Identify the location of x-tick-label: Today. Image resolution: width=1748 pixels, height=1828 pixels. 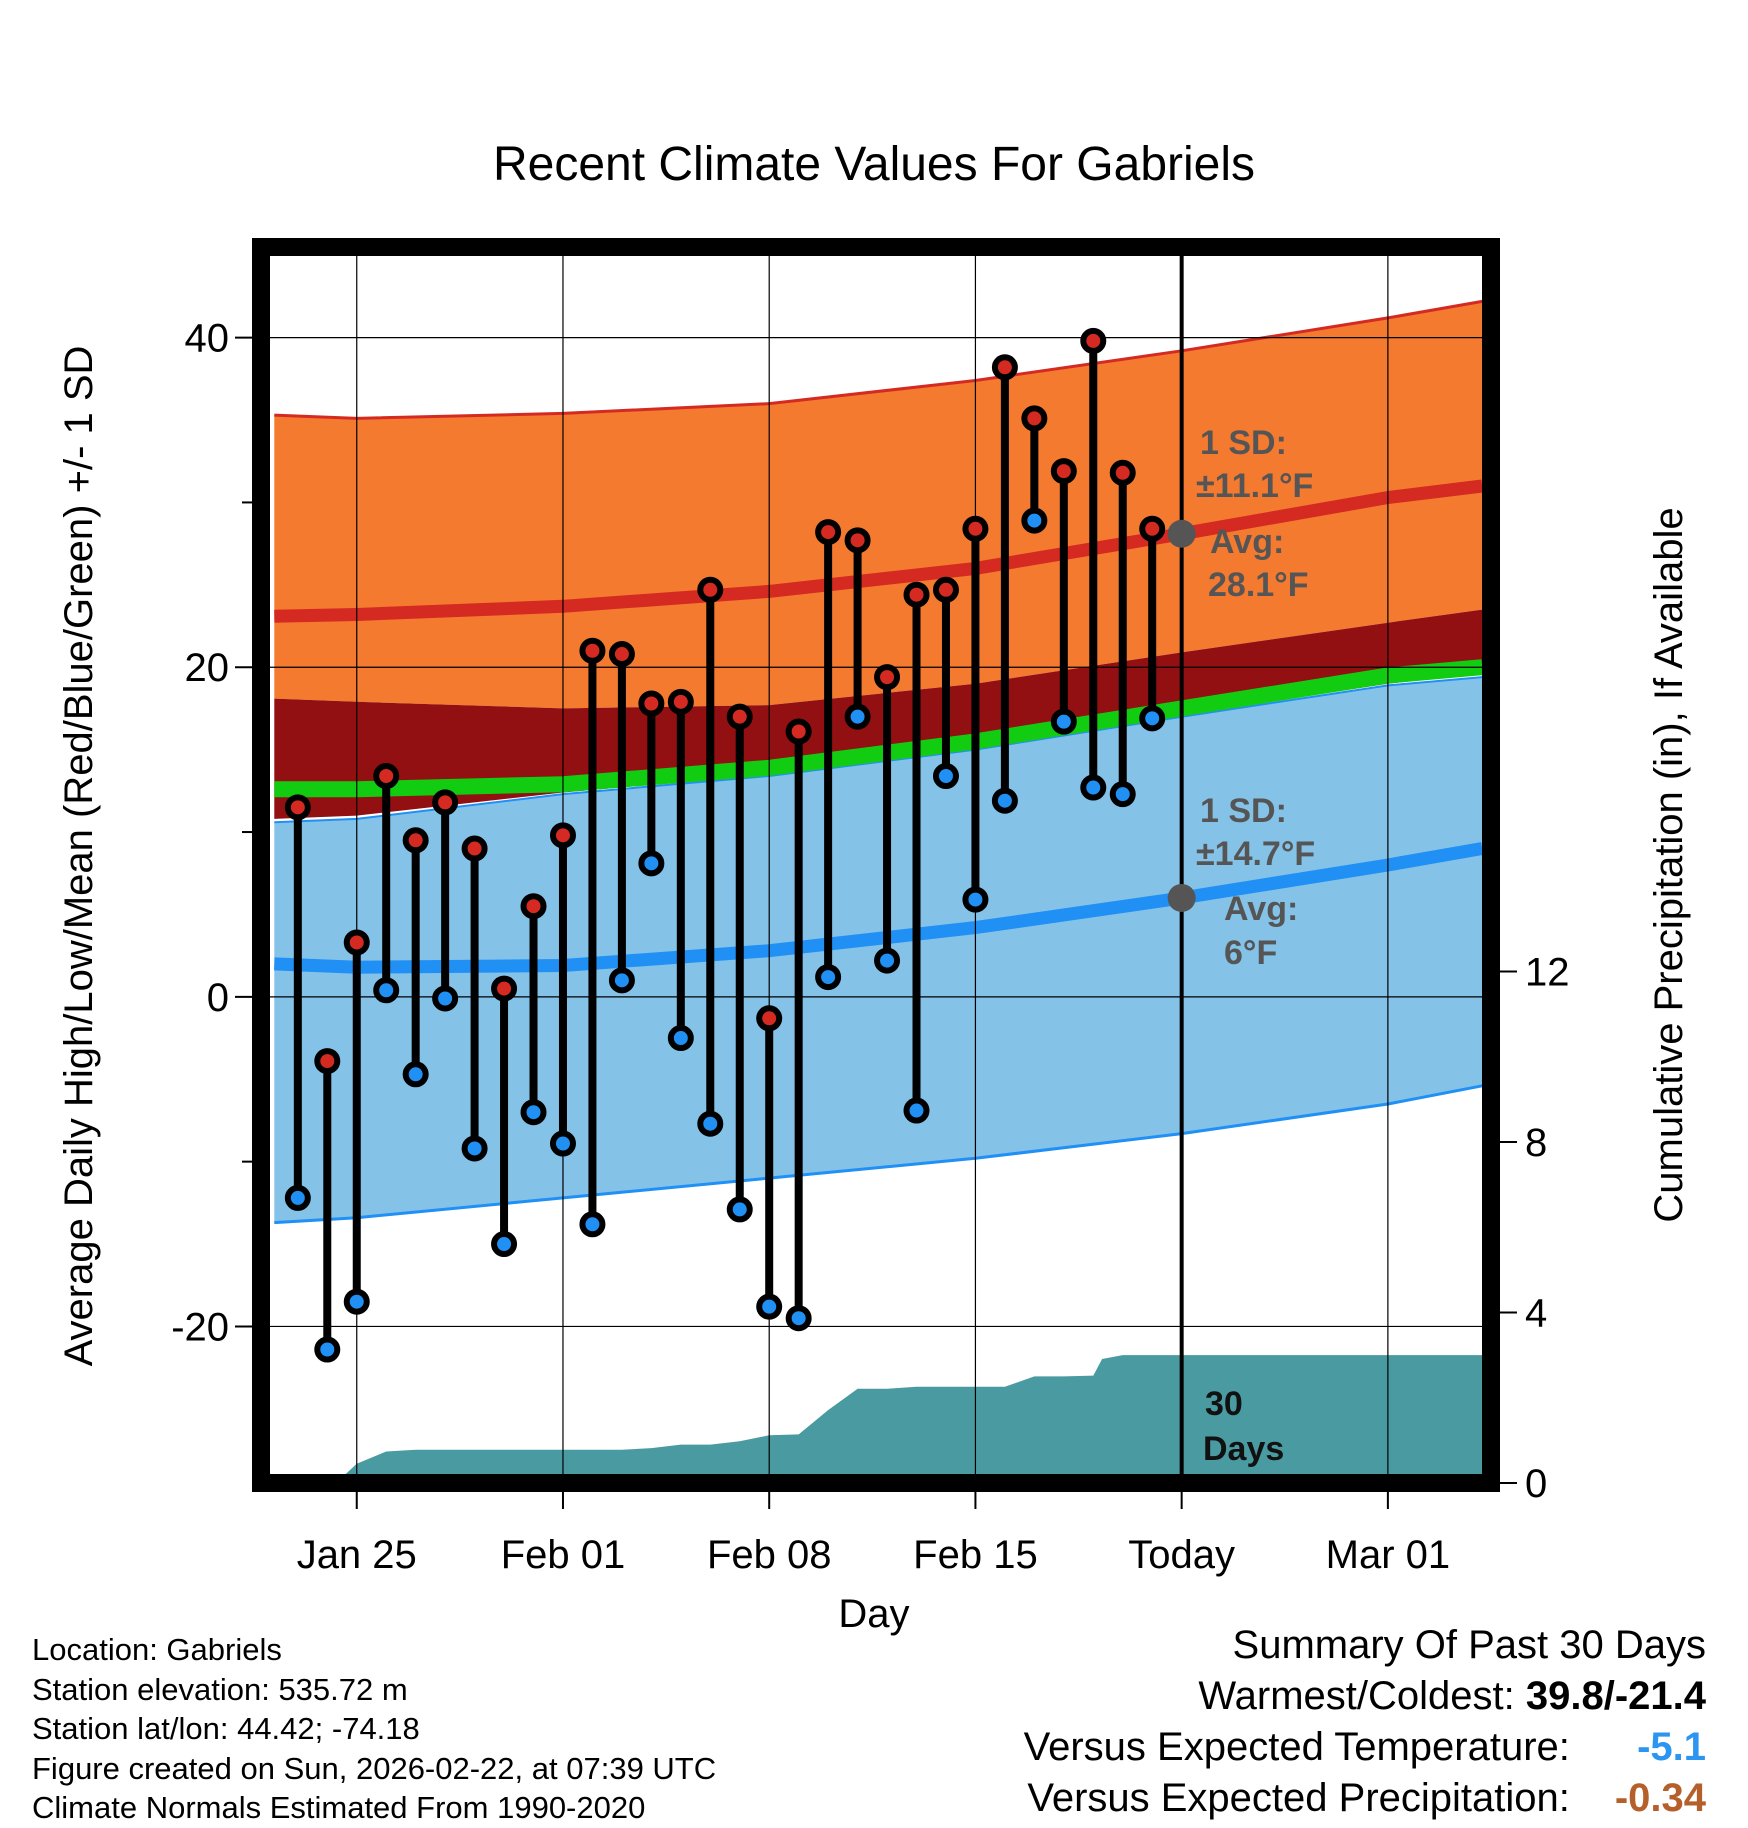
(1181, 1555).